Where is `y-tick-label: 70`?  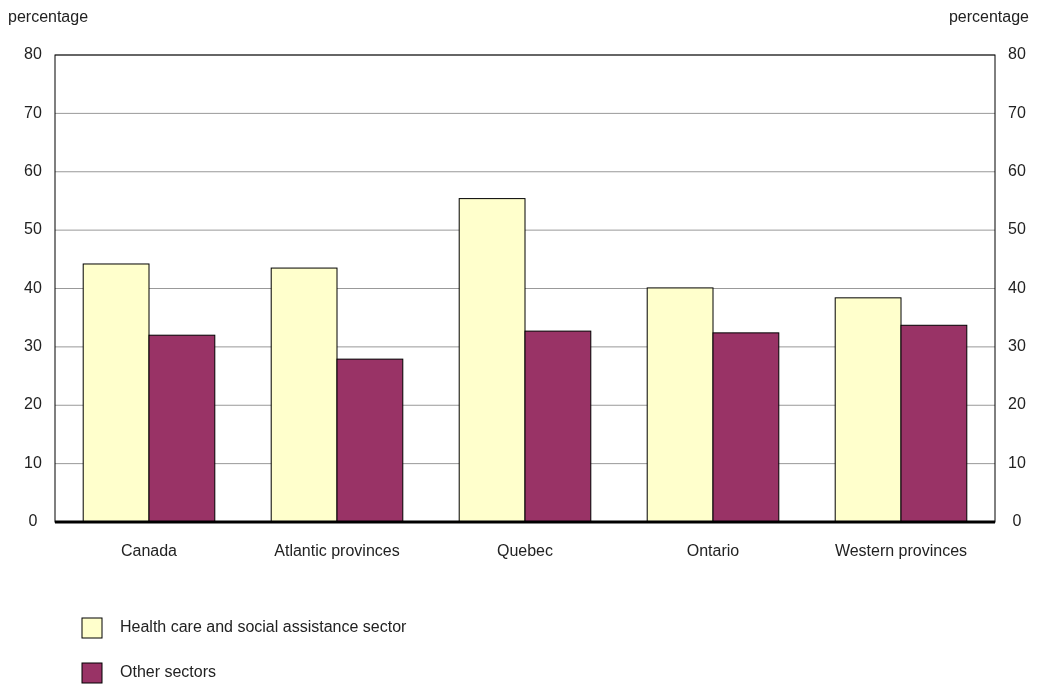
y-tick-label: 70 is located at coordinates (33, 112).